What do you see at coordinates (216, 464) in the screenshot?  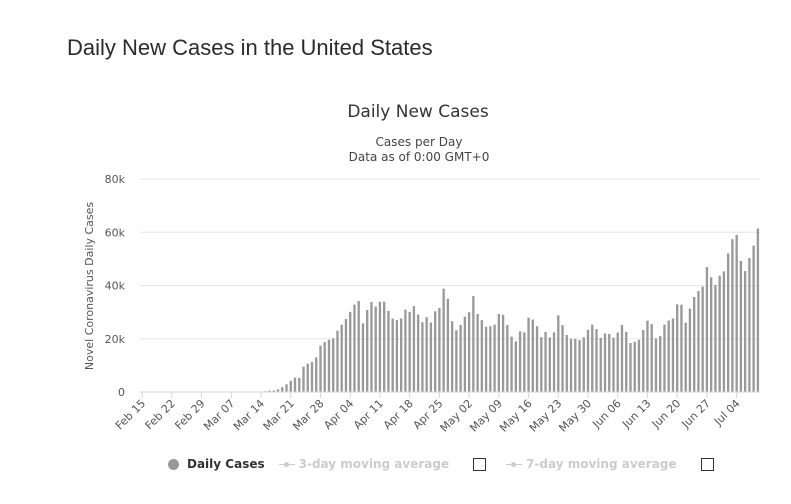 I see `legend-item-daily-cases: Daily Cases` at bounding box center [216, 464].